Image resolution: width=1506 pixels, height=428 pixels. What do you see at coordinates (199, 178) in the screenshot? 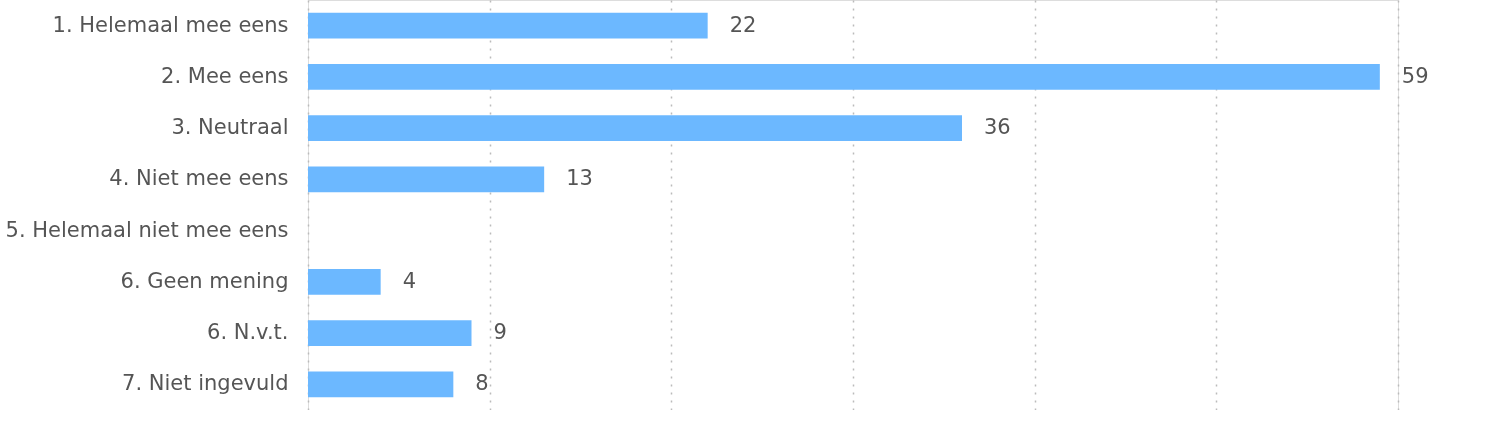
I see `y-tick-label: 4. Niet mee eens` at bounding box center [199, 178].